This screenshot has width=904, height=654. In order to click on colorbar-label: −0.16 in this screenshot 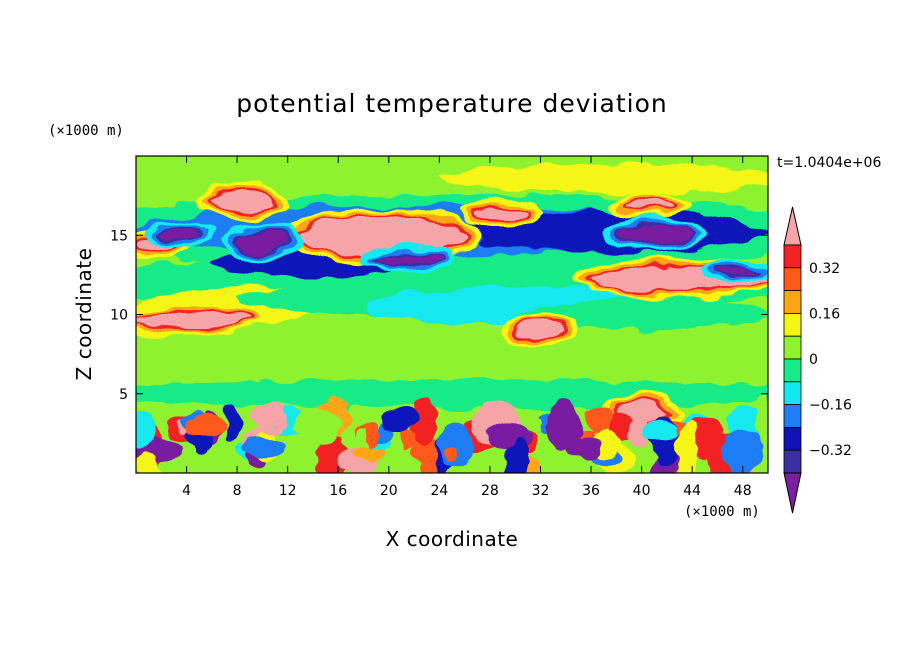, I will do `click(830, 406)`.